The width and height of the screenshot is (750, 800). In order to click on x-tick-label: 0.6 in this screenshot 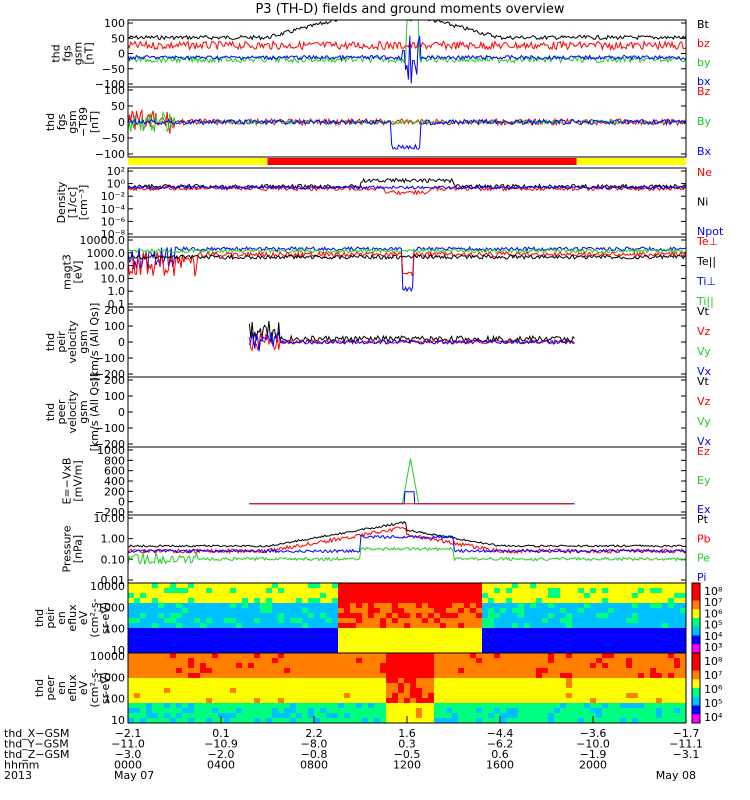, I will do `click(500, 754)`.